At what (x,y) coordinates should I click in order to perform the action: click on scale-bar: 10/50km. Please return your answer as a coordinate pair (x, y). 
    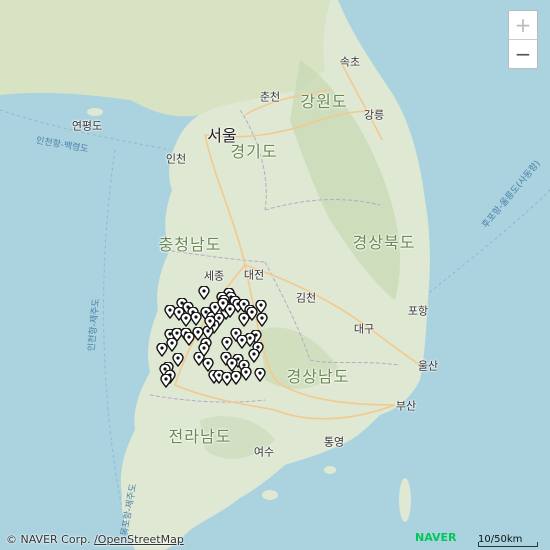
    Looking at the image, I should click on (508, 540).